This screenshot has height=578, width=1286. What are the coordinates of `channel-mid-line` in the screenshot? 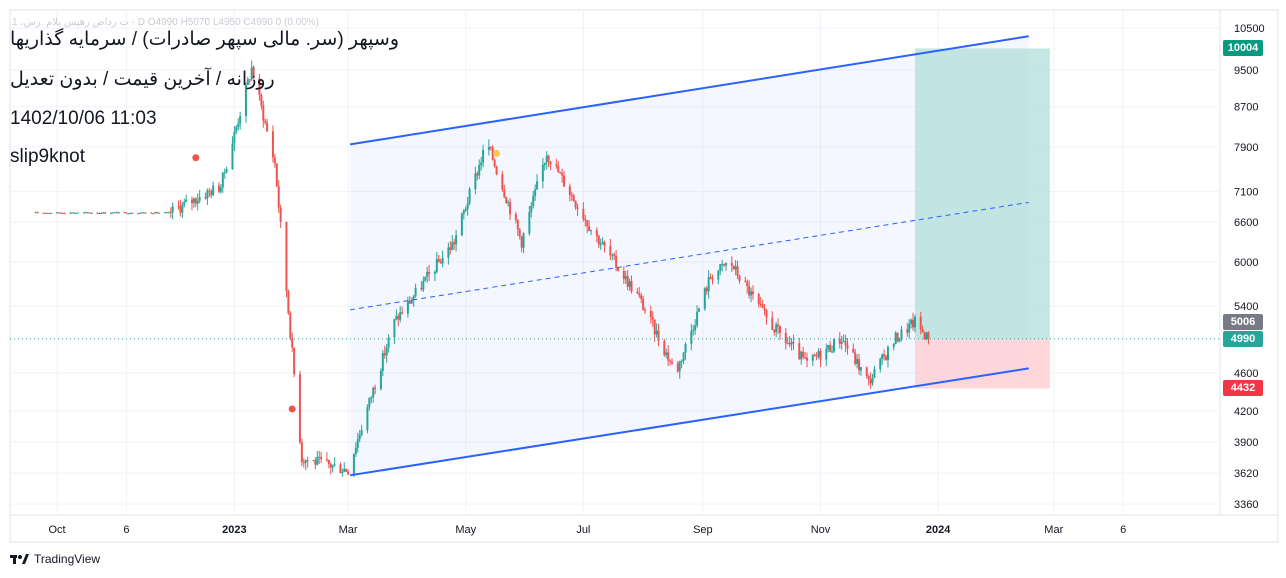 It's located at (689, 256).